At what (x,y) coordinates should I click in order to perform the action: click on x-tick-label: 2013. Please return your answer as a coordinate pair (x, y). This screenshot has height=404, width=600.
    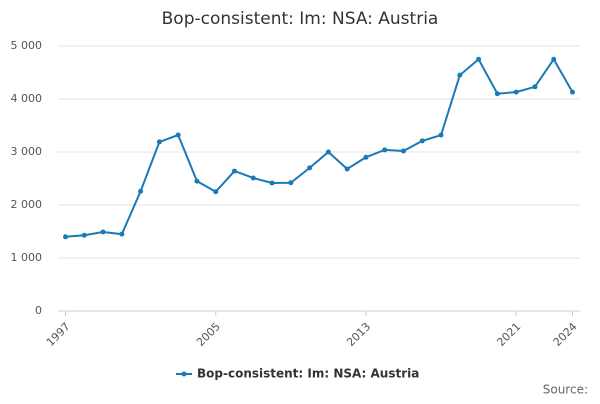
    Looking at the image, I should click on (358, 334).